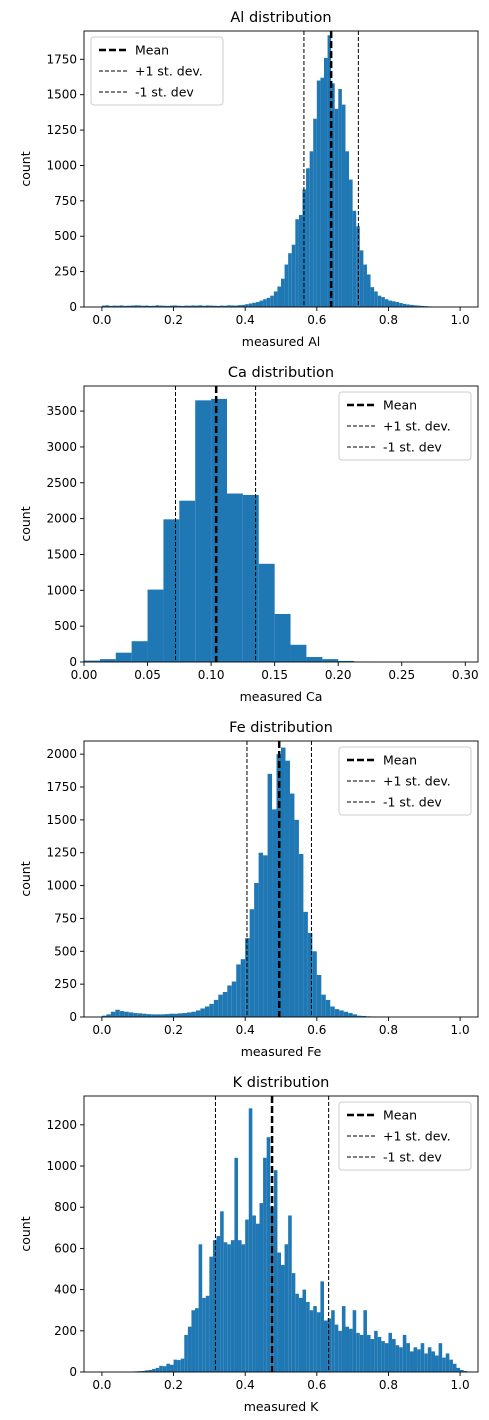  Describe the element at coordinates (25, 168) in the screenshot. I see `y-axis-label: count` at that location.